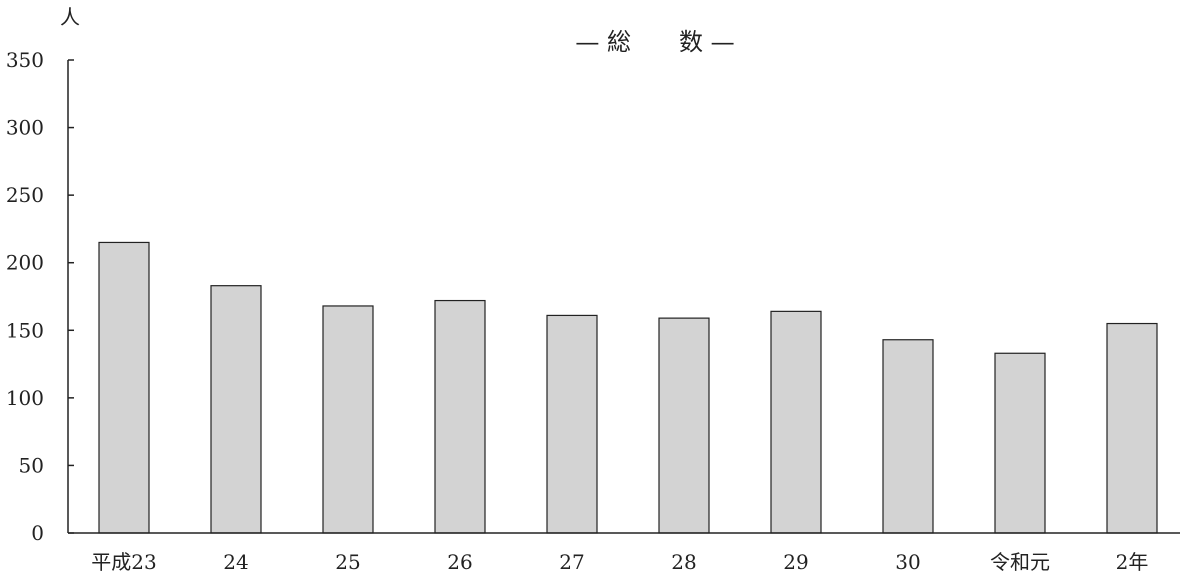 Image resolution: width=1194 pixels, height=578 pixels. What do you see at coordinates (907, 562) in the screenshot?
I see `x-category-label: 30` at bounding box center [907, 562].